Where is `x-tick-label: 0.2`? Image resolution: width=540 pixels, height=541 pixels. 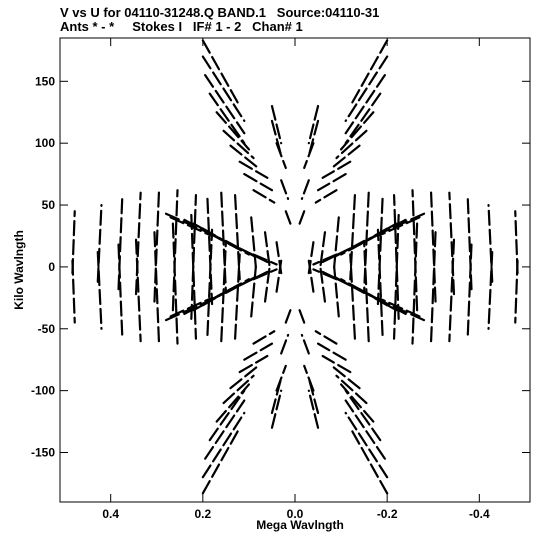
x-tick-label: 0.2 is located at coordinates (202, 514).